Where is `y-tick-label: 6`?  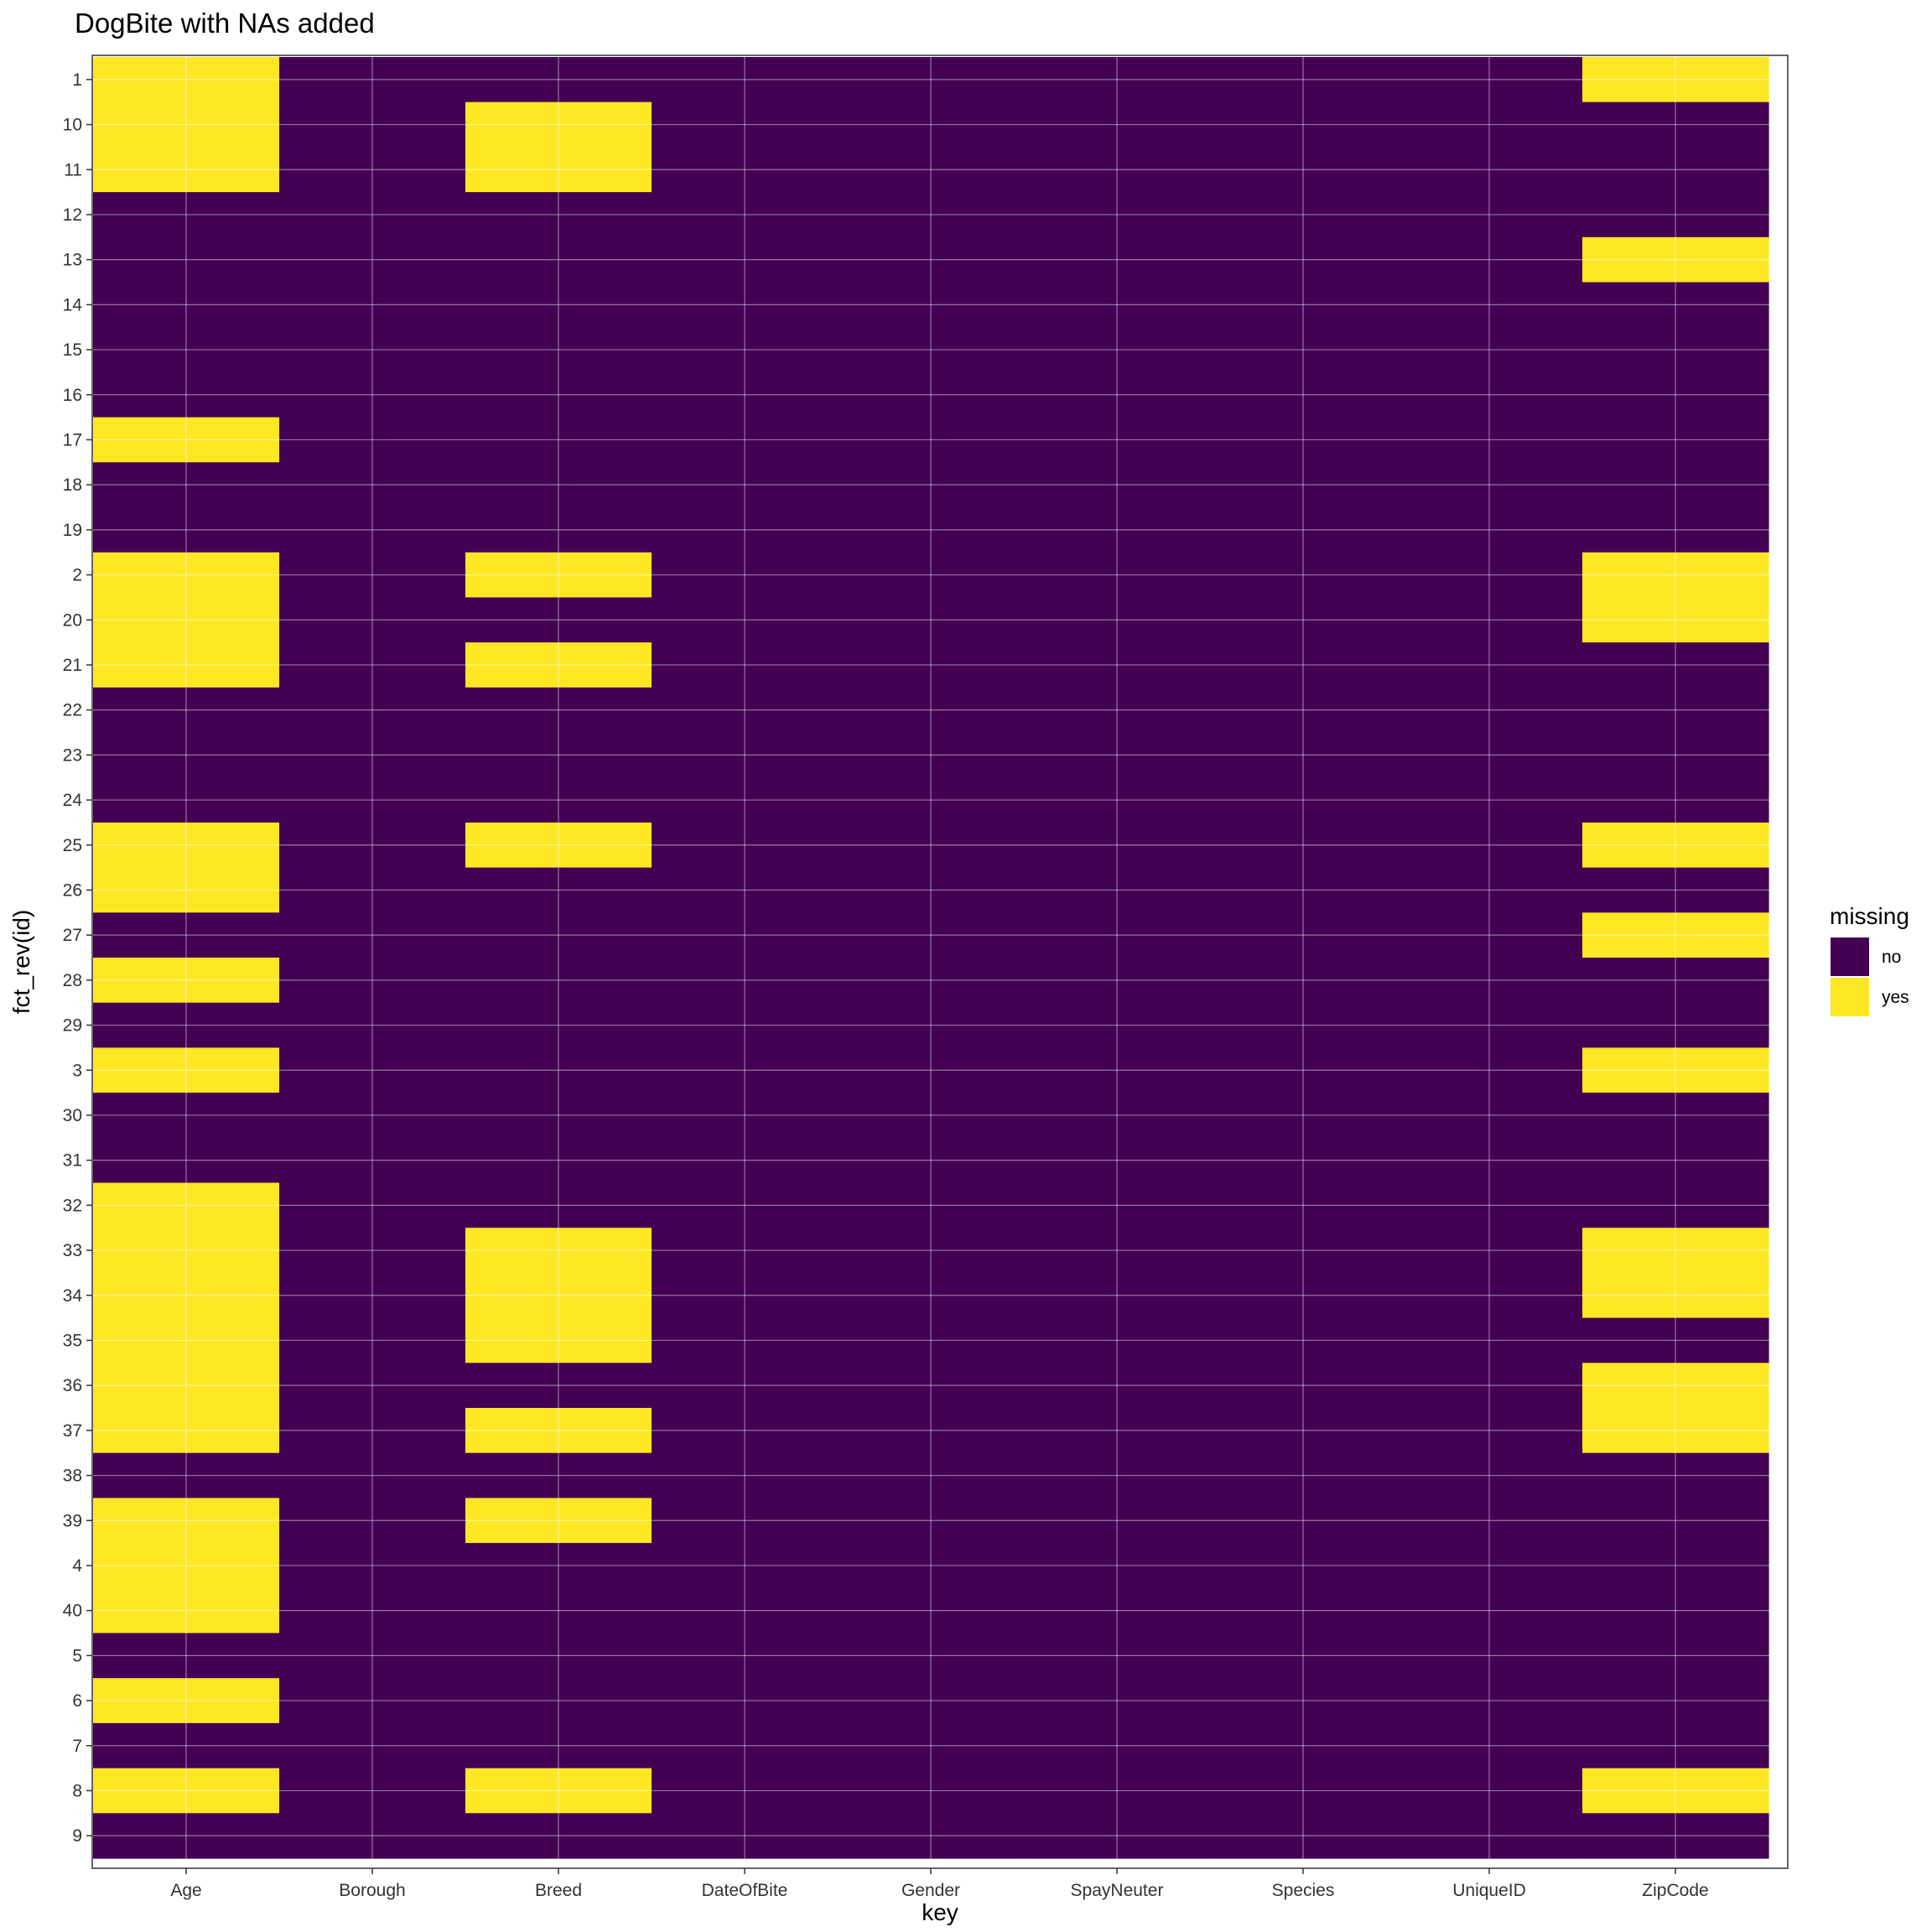
y-tick-label: 6 is located at coordinates (77, 1701).